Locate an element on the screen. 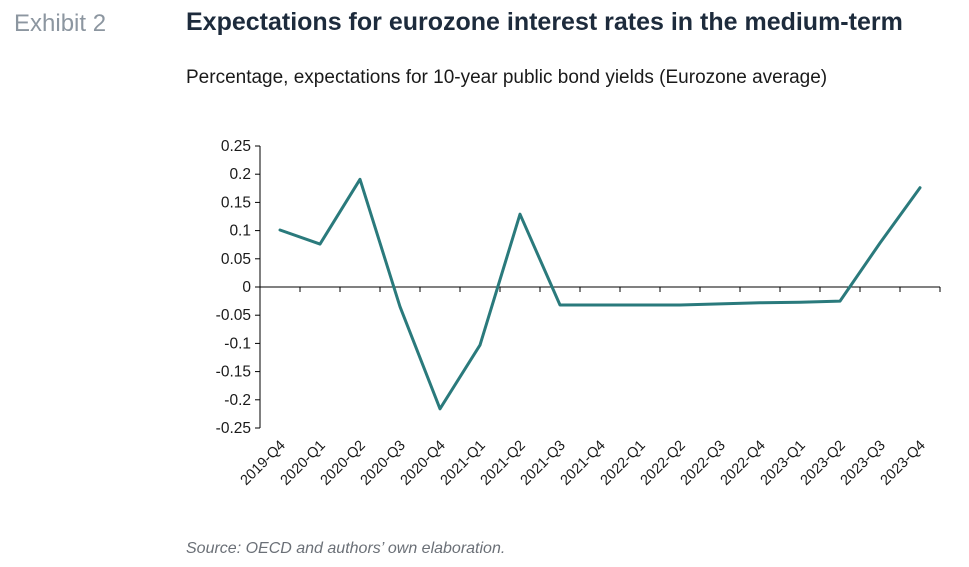  y-tick-label: -0.1 is located at coordinates (237, 343).